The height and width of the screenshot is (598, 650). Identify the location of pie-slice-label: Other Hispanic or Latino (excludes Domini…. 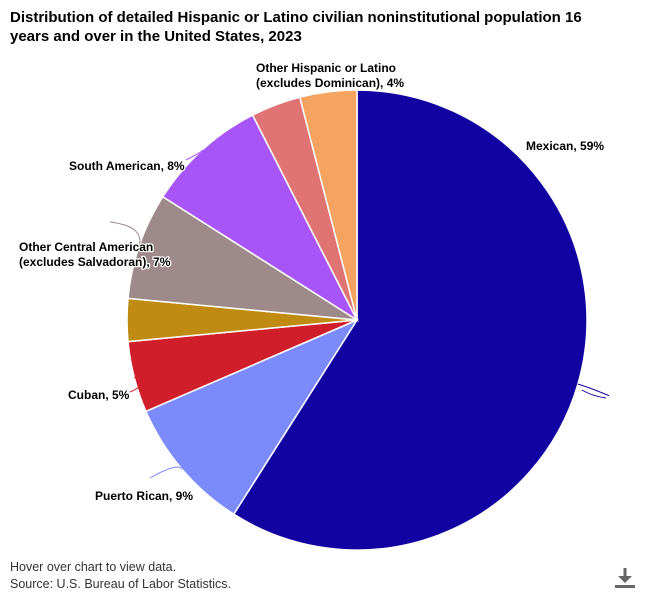
(330, 75).